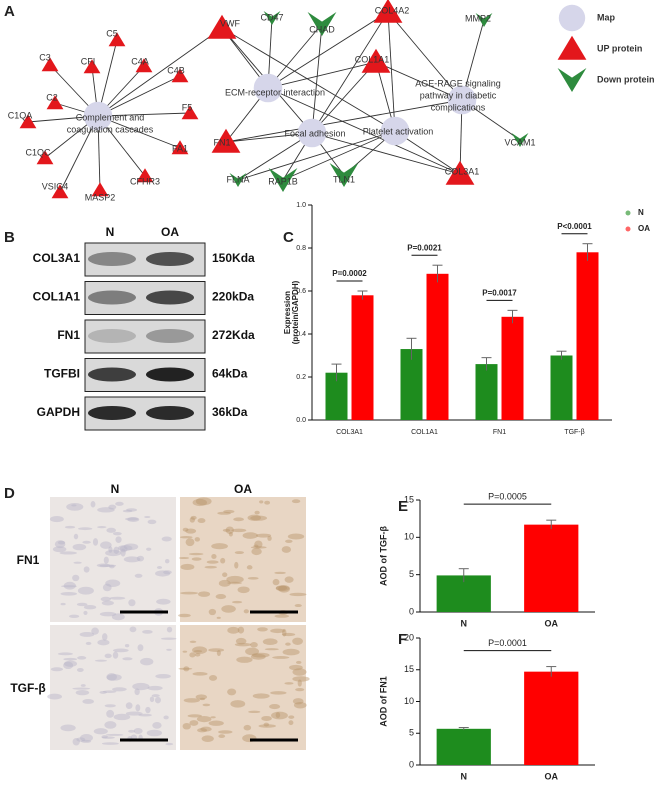 The height and width of the screenshot is (792, 669). What do you see at coordinates (52, 97) in the screenshot?
I see `node-label: C2` at bounding box center [52, 97].